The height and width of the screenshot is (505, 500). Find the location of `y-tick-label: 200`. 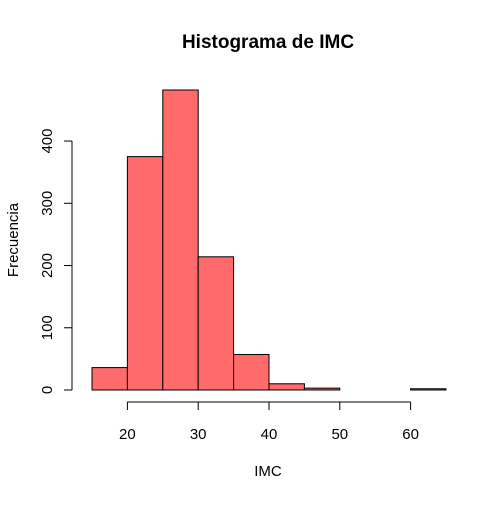

y-tick-label: 200 is located at coordinates (47, 265).